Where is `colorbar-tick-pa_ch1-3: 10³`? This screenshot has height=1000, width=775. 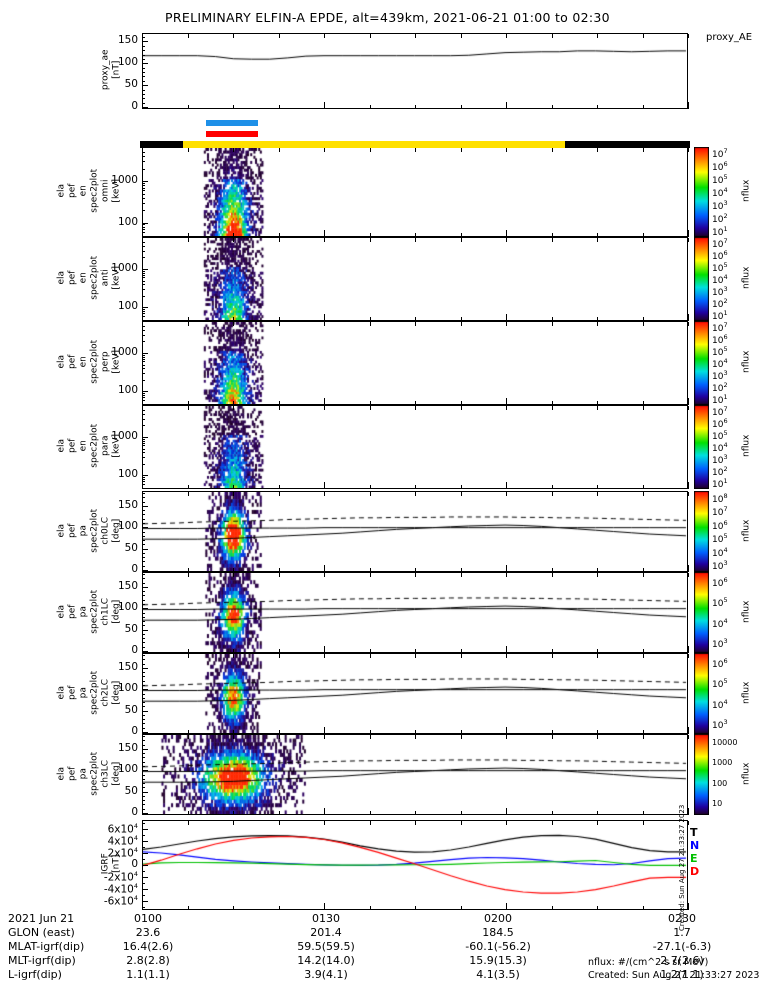
colorbar-tick-pa_ch1-3: 10³ is located at coordinates (720, 643).